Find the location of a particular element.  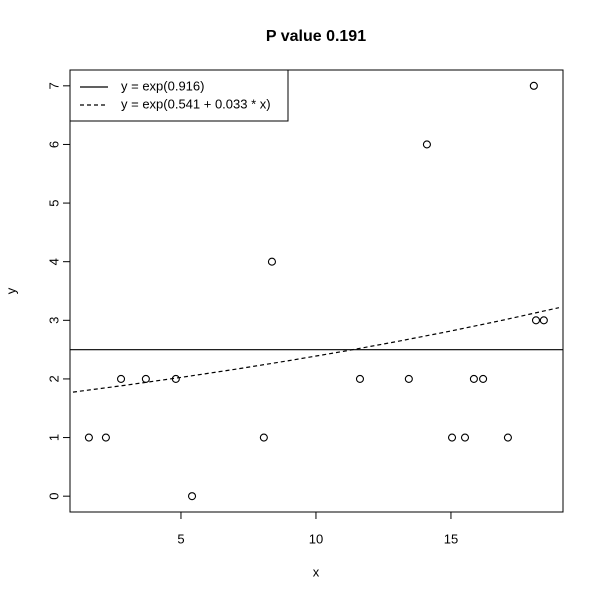

y-tick-label: 4 is located at coordinates (53, 261).